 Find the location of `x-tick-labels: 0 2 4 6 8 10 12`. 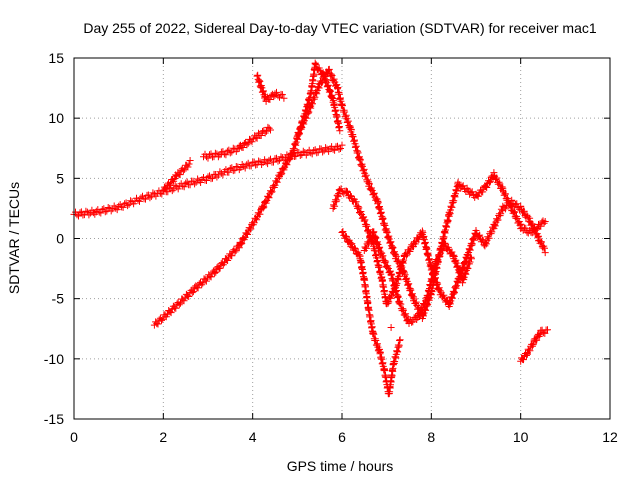

x-tick-labels: 0 2 4 6 8 10 12 is located at coordinates (344, 437).